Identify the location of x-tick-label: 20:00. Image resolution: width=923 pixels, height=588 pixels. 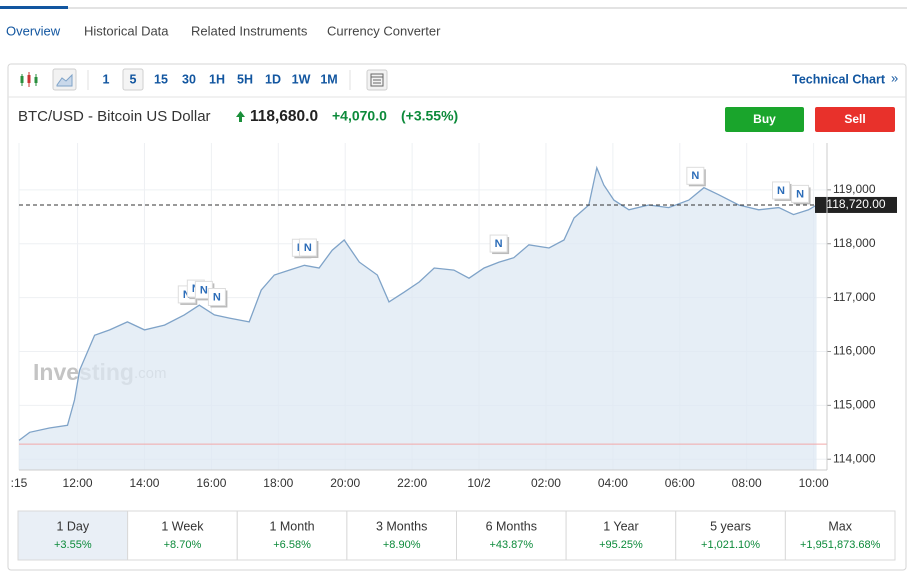
(345, 483).